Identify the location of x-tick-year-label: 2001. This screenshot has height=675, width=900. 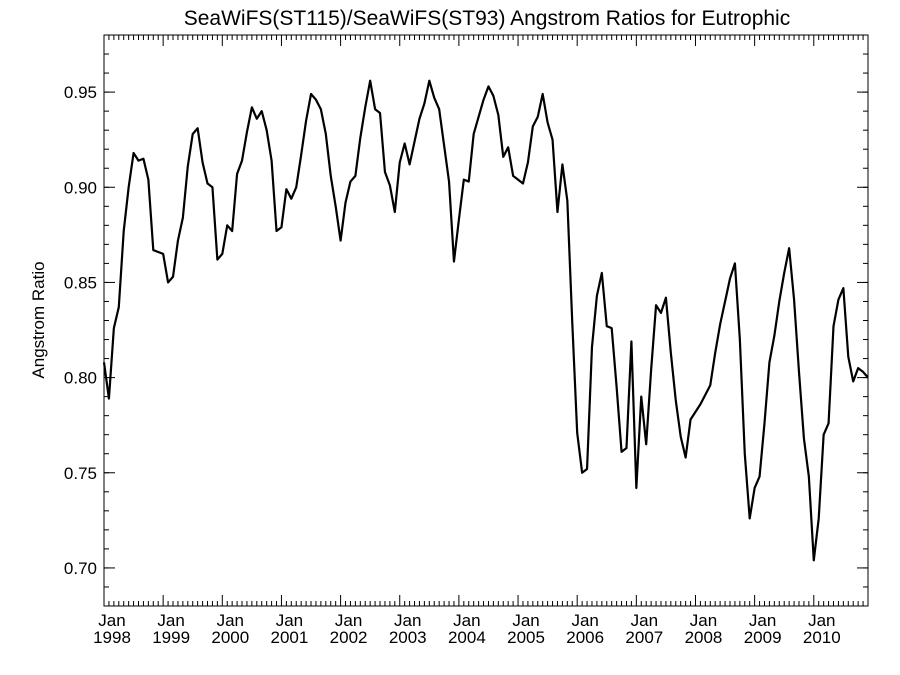
(290, 637).